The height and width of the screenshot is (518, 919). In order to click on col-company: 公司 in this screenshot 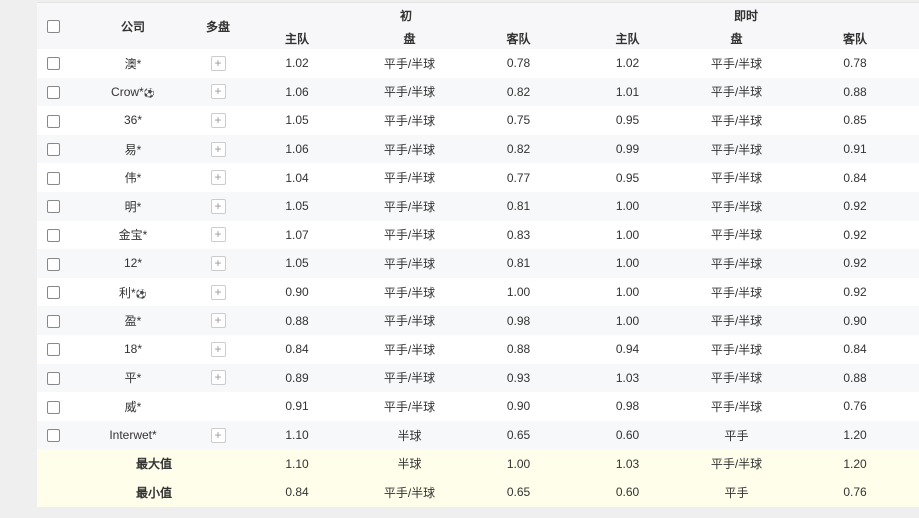, I will do `click(132, 26)`.